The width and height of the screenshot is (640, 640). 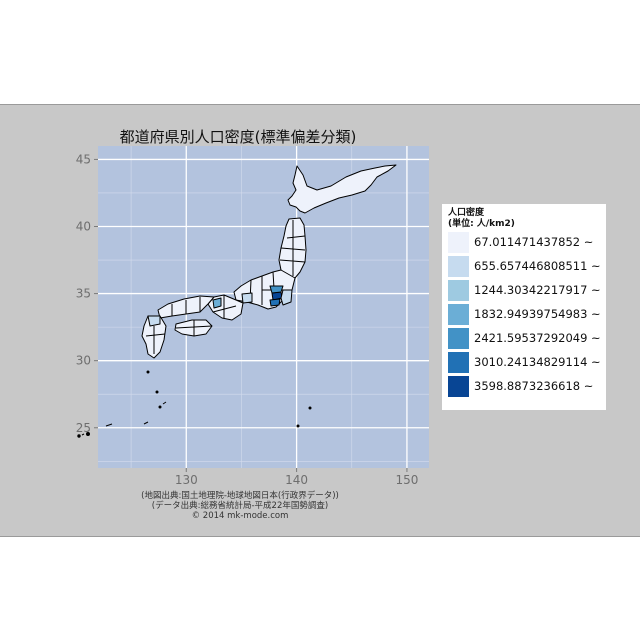 What do you see at coordinates (124, 418) in the screenshot?
I see `nansei-islands` at bounding box center [124, 418].